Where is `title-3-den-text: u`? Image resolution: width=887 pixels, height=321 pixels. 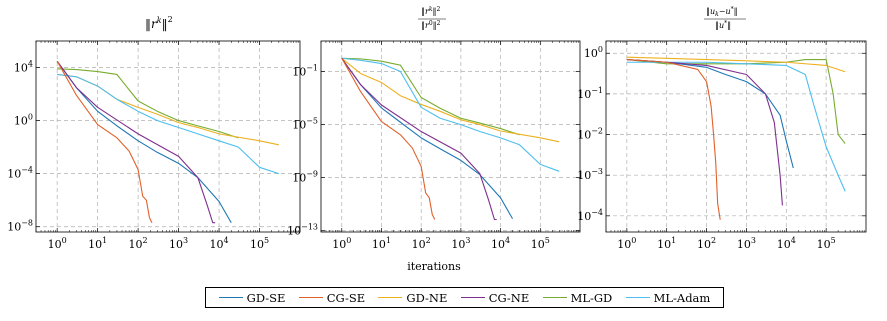
title-3-den-text: u is located at coordinates (721, 25).